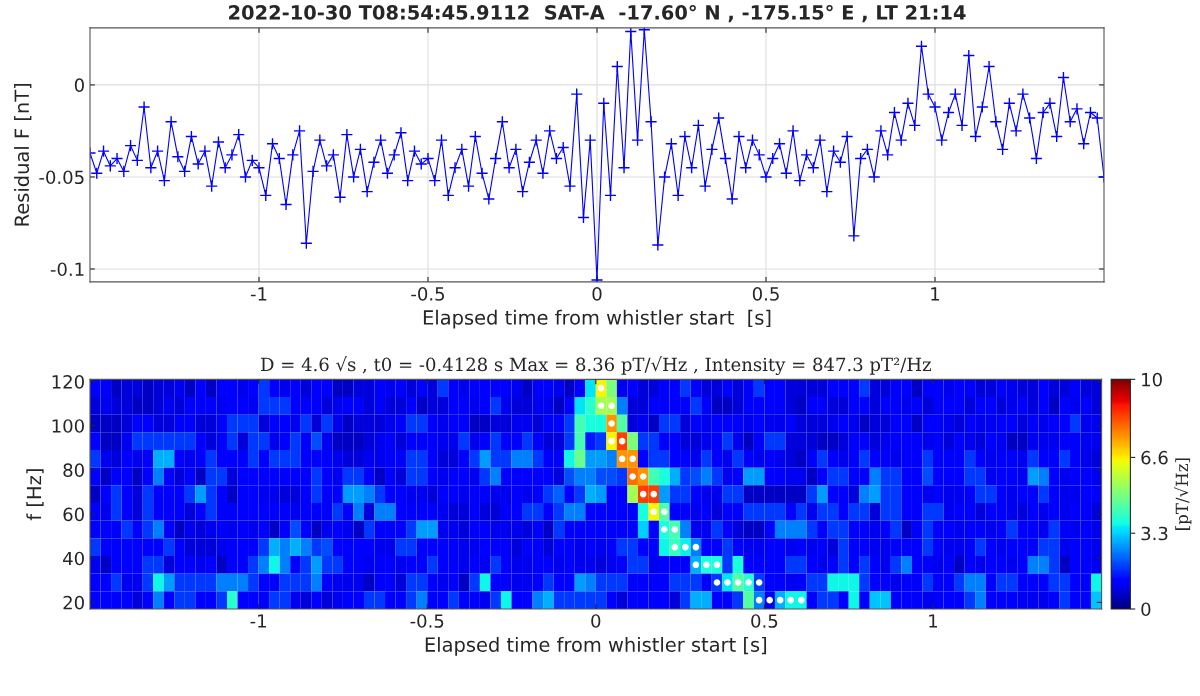  What do you see at coordinates (67, 269) in the screenshot?
I see `y-tick-label: -0.1` at bounding box center [67, 269].